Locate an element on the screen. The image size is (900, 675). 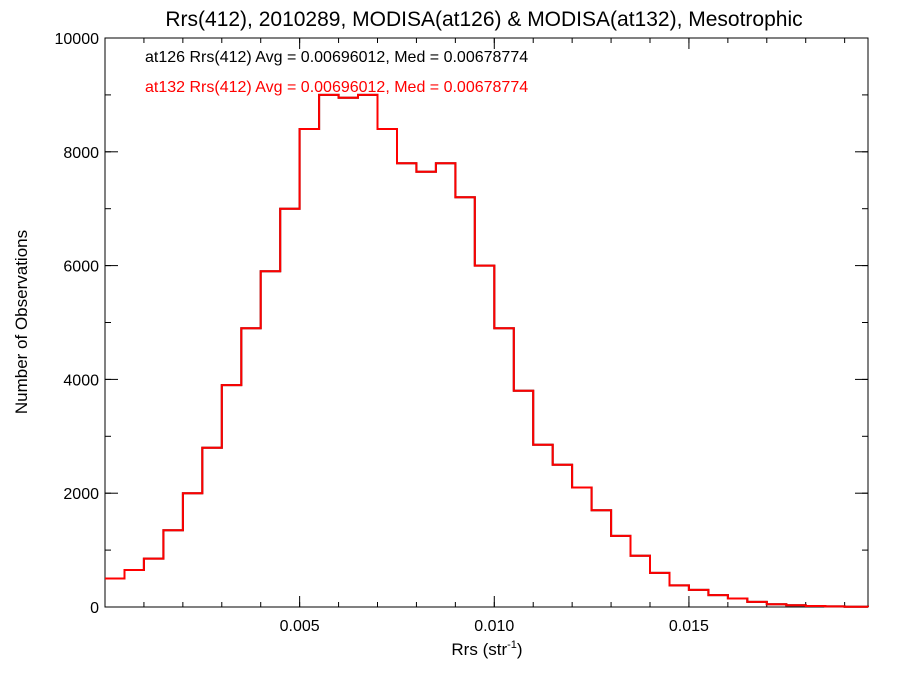
x-axis-label: Rrs (str-1) is located at coordinates (486, 649).